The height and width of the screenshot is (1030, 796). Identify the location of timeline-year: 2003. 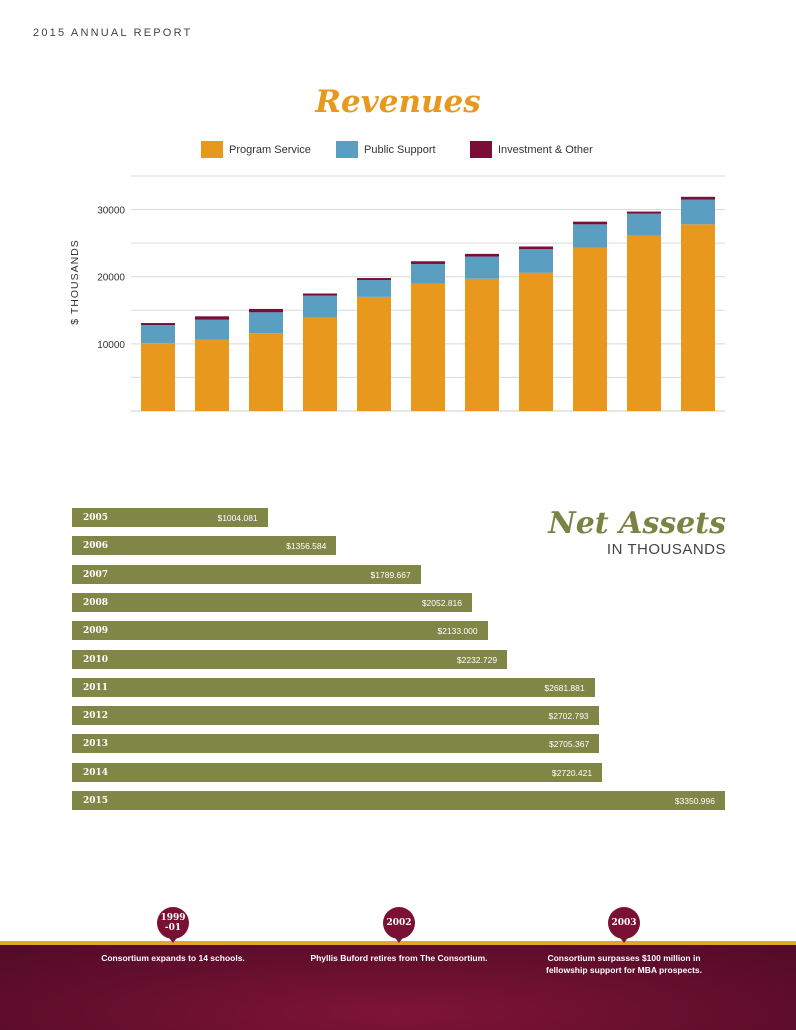
(624, 923).